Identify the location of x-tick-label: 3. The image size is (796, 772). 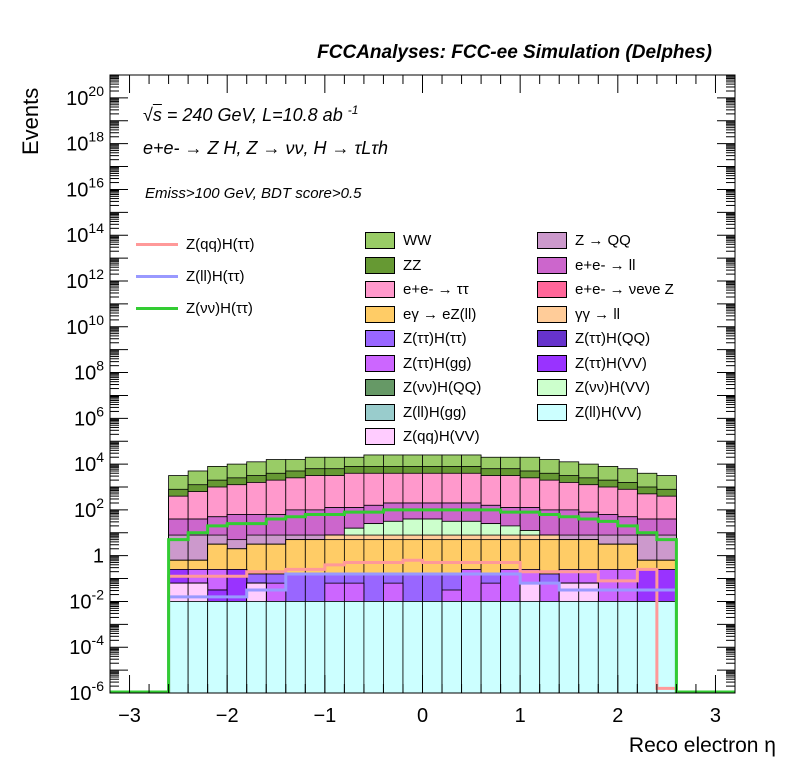
(715, 716).